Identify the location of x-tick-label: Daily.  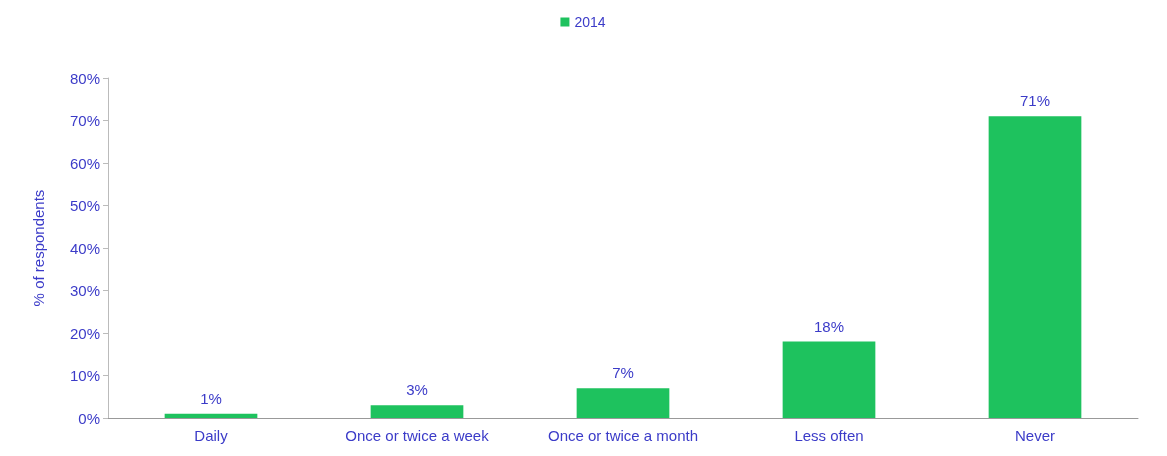
(211, 435).